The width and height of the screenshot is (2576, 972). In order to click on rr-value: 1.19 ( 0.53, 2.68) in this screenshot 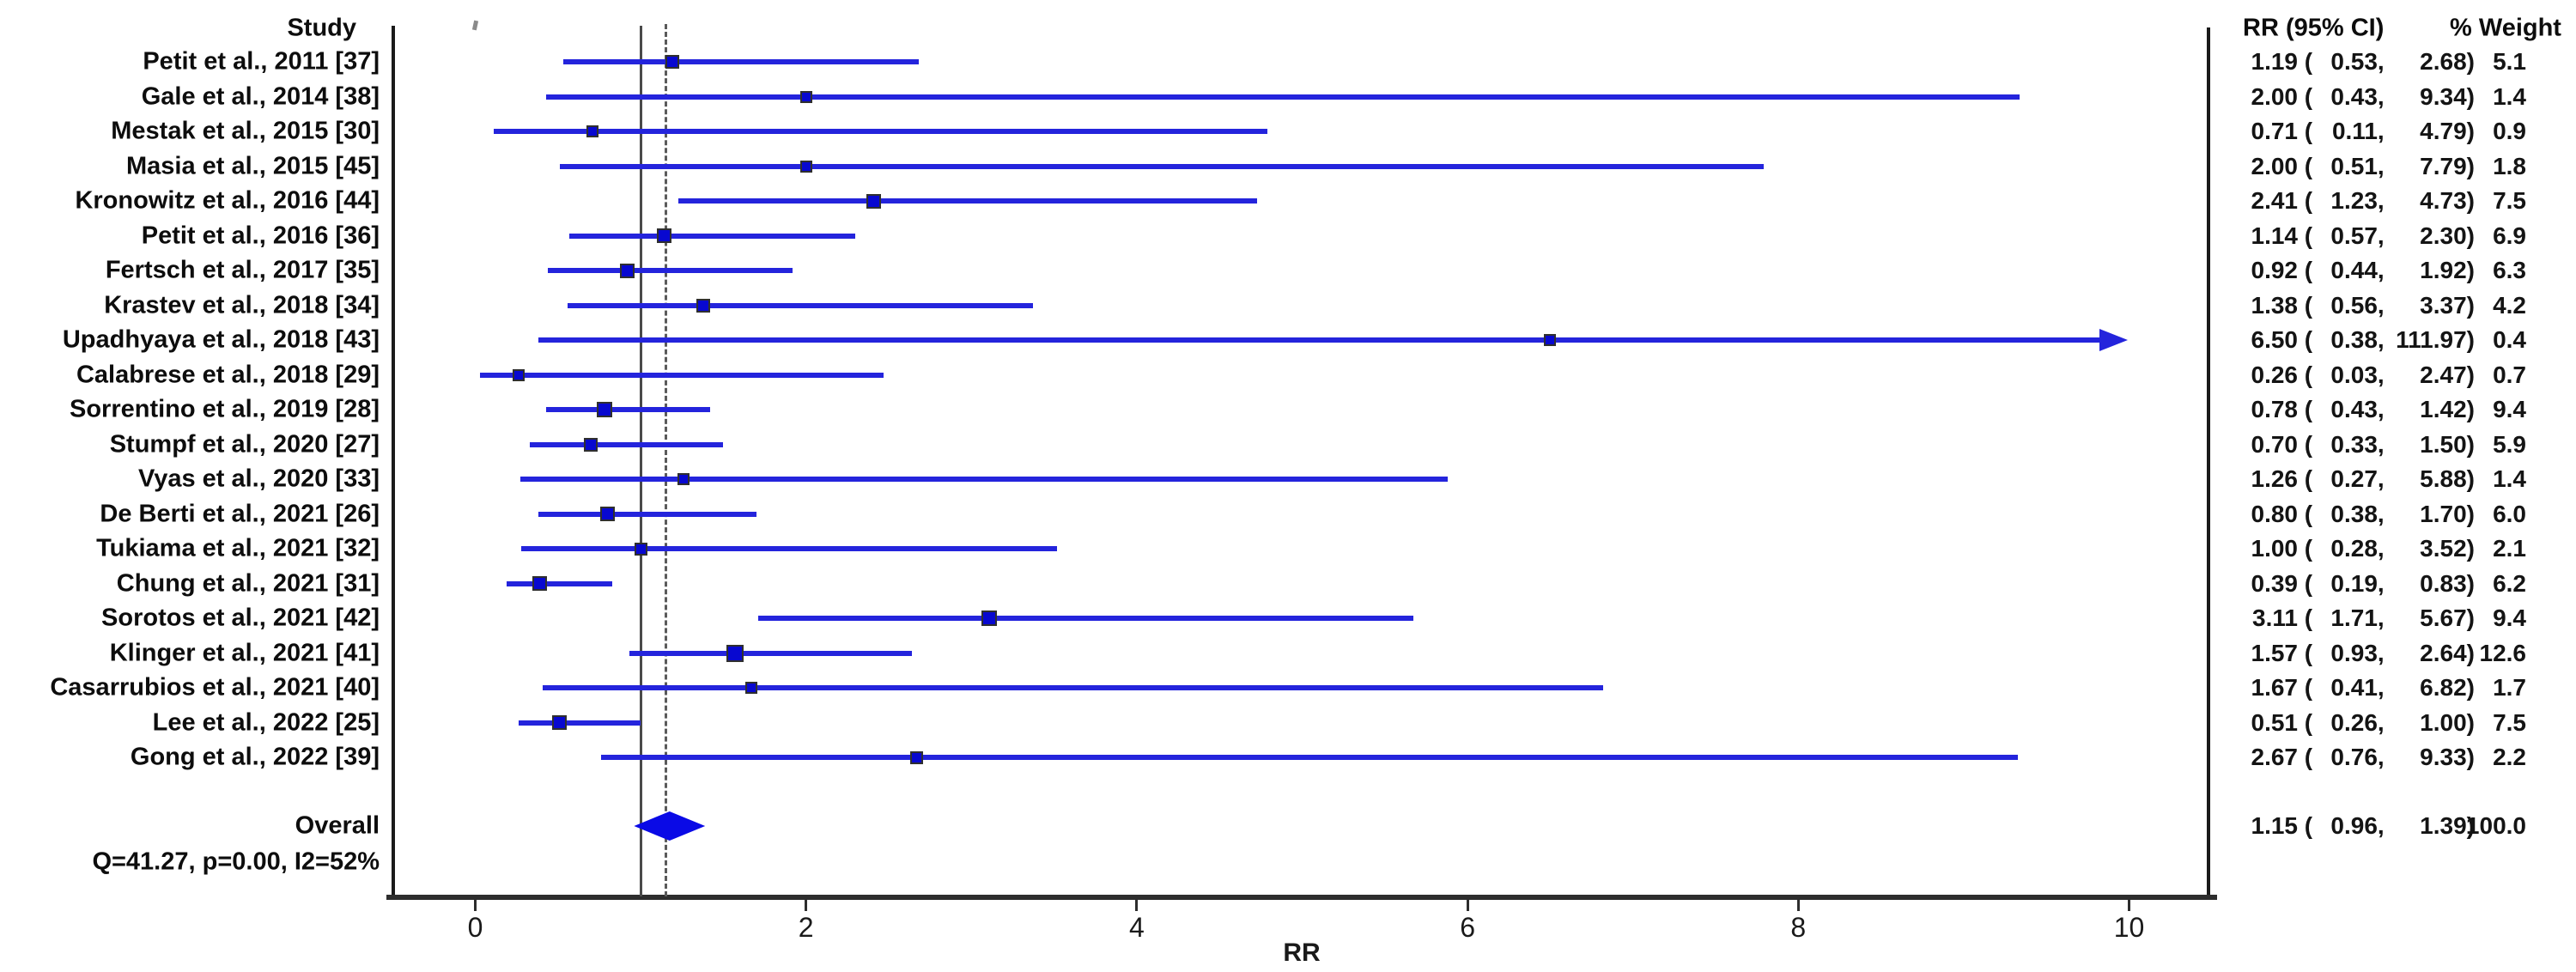, I will do `click(2356, 62)`.